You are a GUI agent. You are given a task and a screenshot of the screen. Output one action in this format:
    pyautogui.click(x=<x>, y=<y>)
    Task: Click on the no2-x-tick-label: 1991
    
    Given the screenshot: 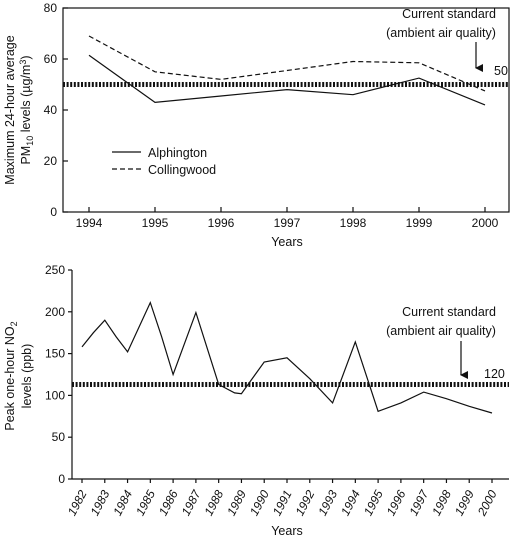 What is the action you would take?
    pyautogui.click(x=282, y=503)
    